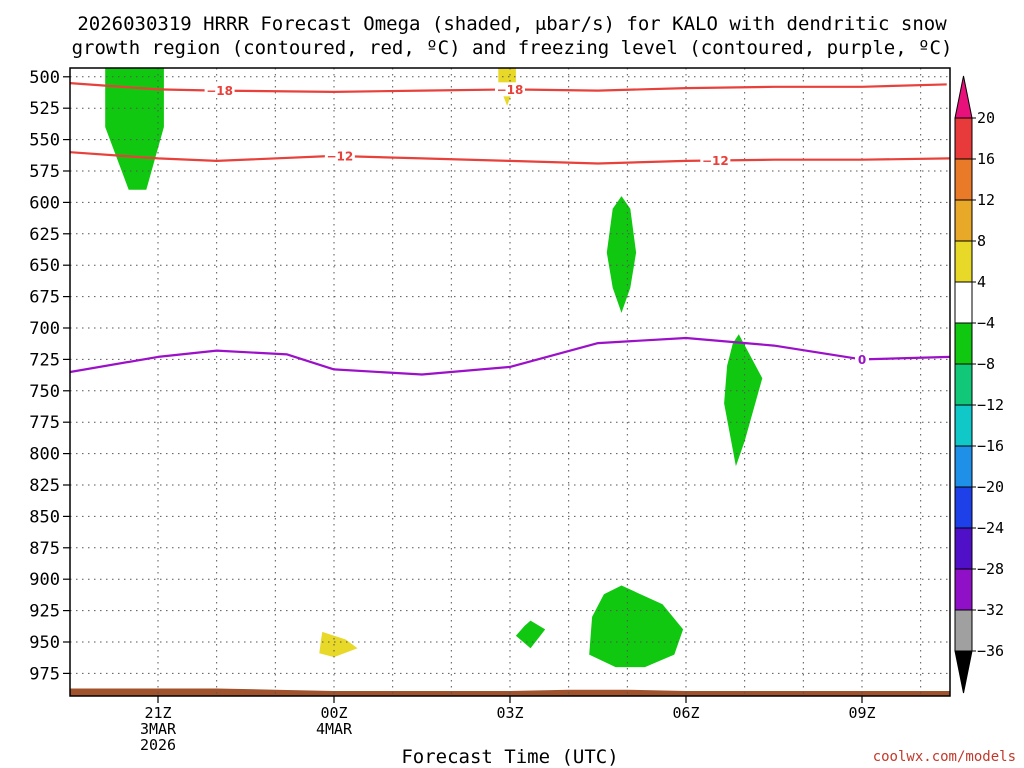 This screenshot has width=1024, height=768. Describe the element at coordinates (44, 141) in the screenshot. I see `y-tick-label: 550` at that location.